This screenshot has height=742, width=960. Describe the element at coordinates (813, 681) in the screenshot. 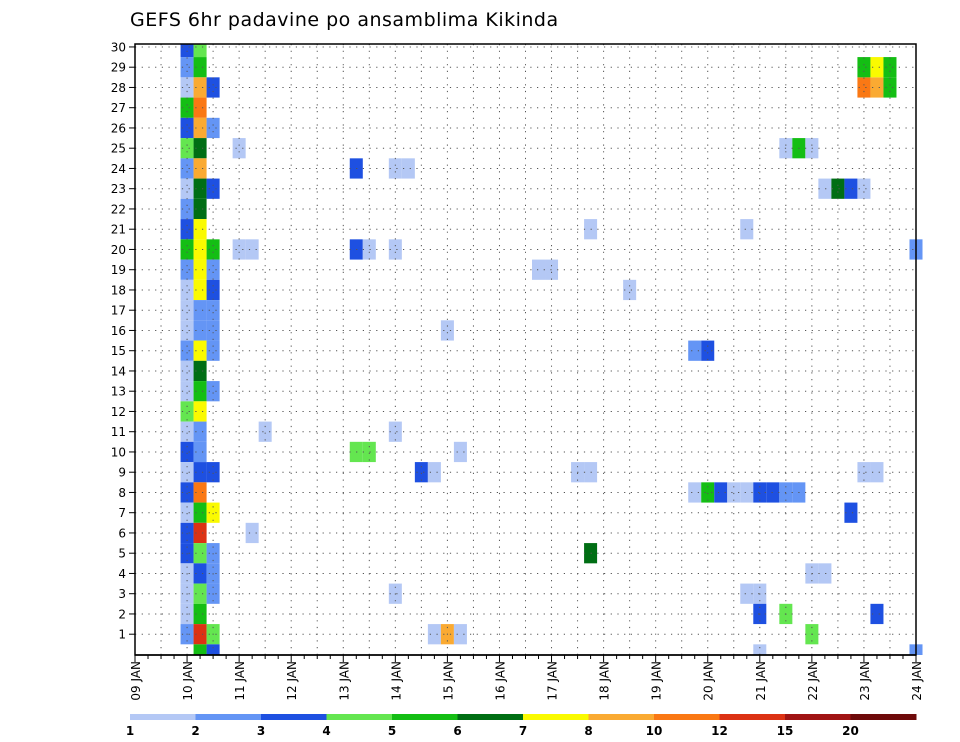

I see `x-tick-label: 22 JAN` at that location.